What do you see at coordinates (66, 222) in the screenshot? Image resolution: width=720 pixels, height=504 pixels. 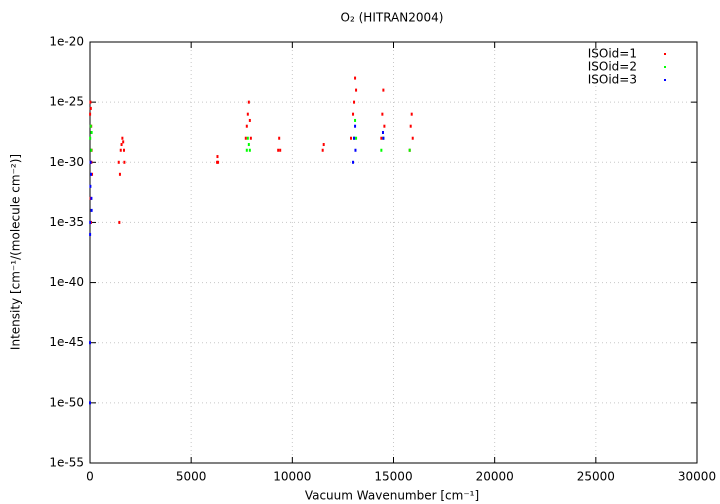 I see `y-tick-label: 1e-35` at bounding box center [66, 222].